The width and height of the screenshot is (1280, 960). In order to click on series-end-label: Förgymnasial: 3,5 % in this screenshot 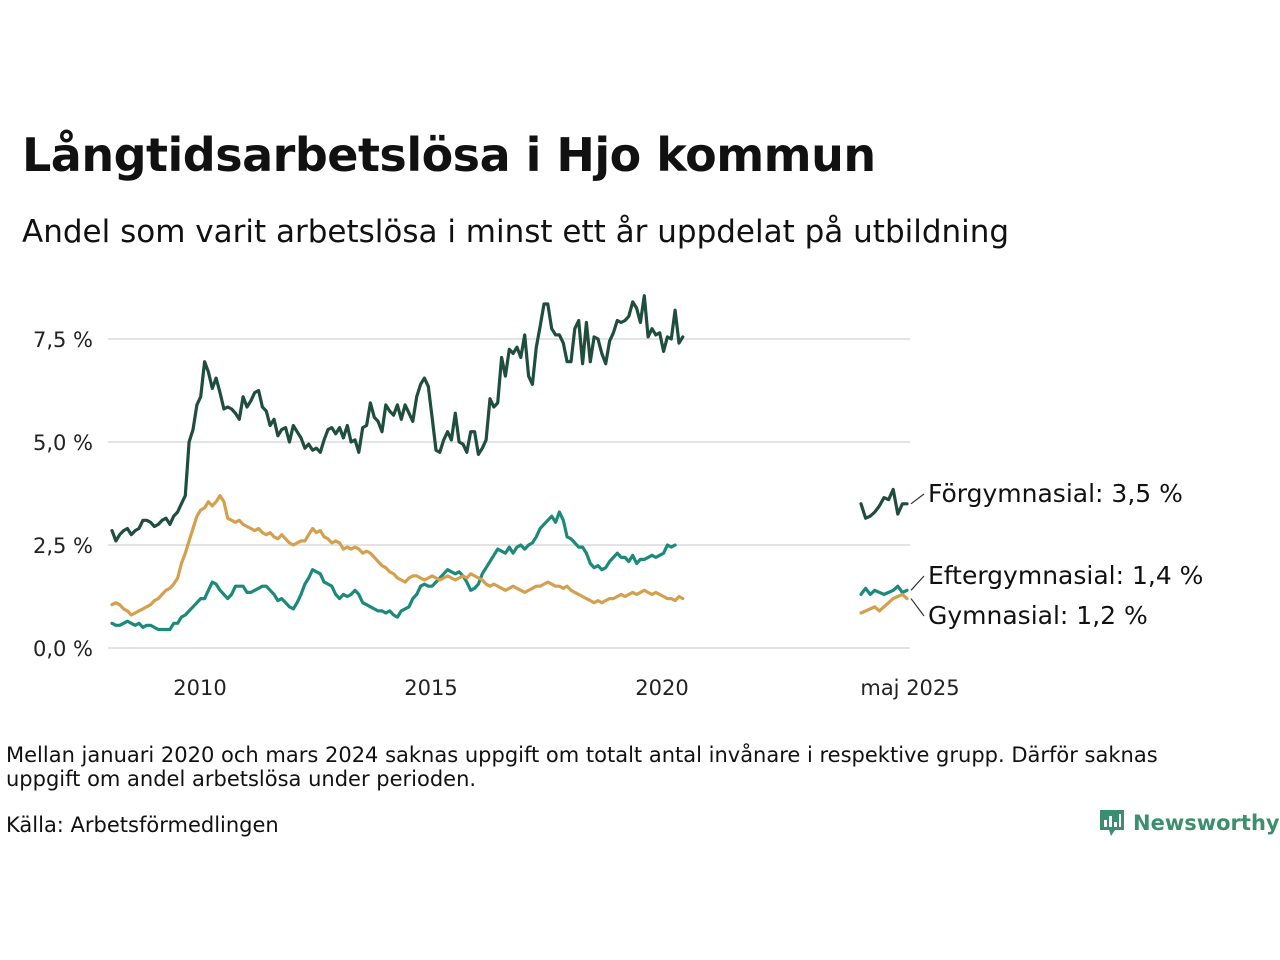, I will do `click(1055, 493)`.